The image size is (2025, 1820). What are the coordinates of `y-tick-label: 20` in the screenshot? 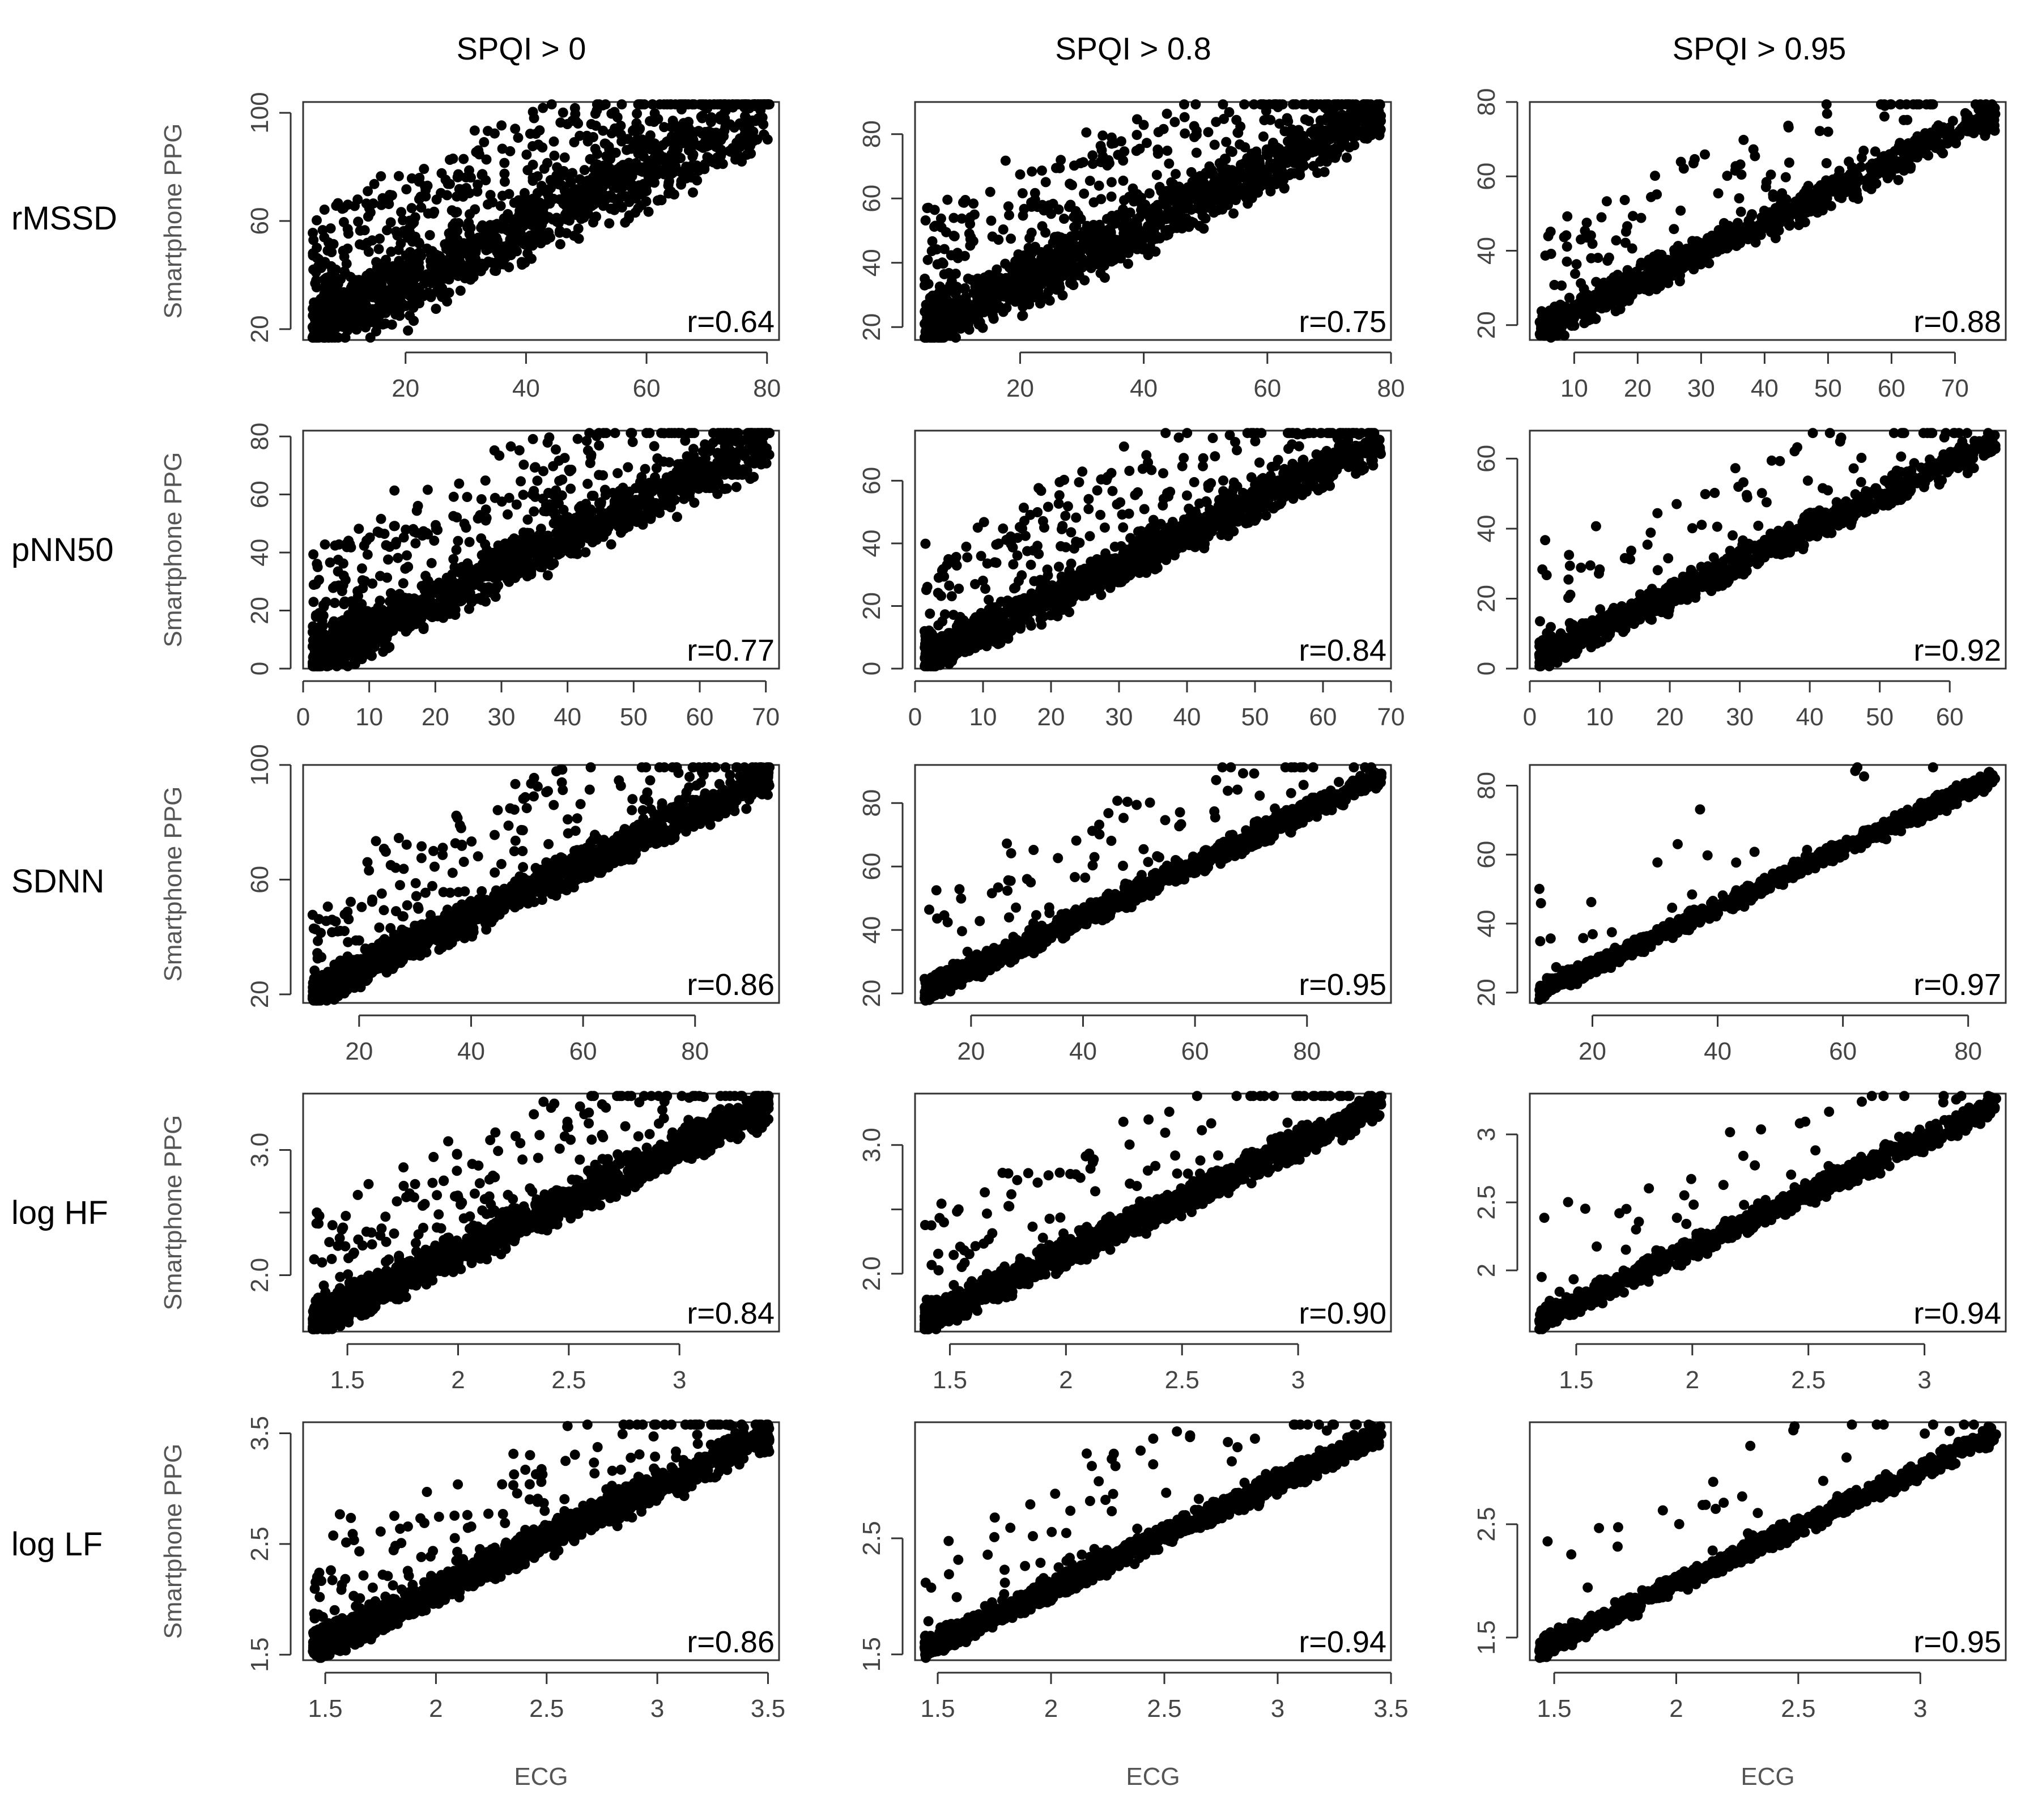 It's located at (260, 329).